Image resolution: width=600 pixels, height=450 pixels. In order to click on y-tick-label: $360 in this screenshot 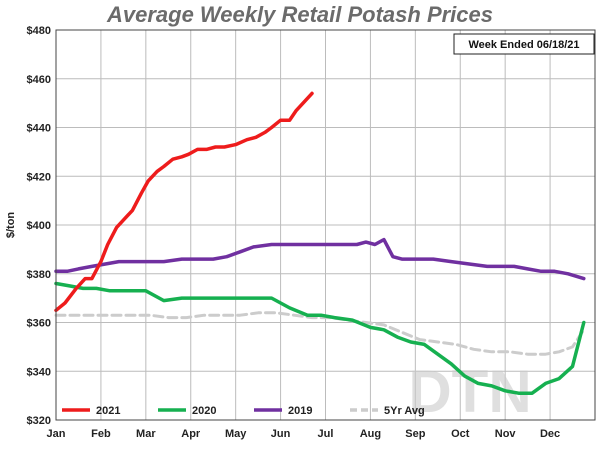, I will do `click(39, 324)`.